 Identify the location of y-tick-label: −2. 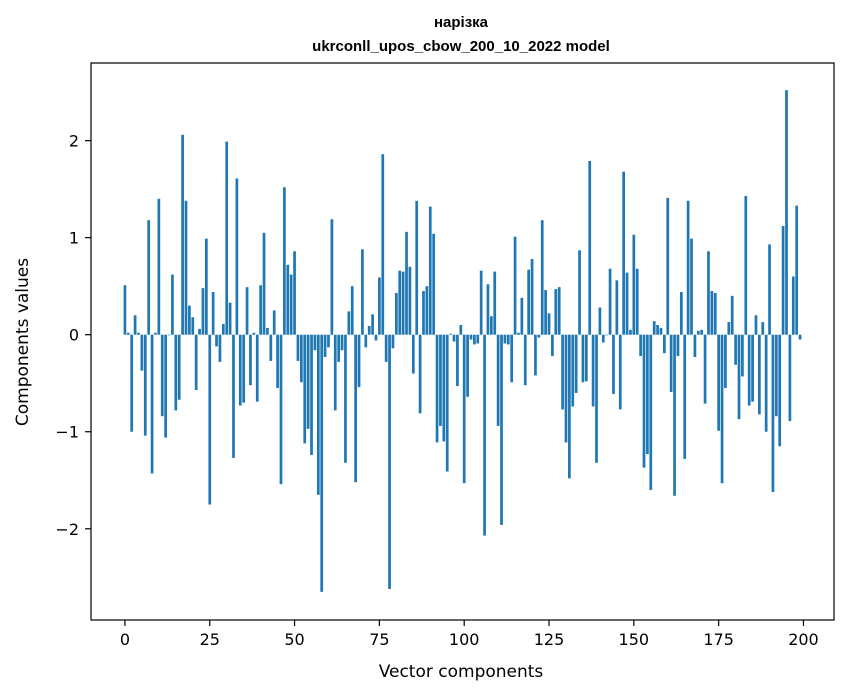
(67, 529).